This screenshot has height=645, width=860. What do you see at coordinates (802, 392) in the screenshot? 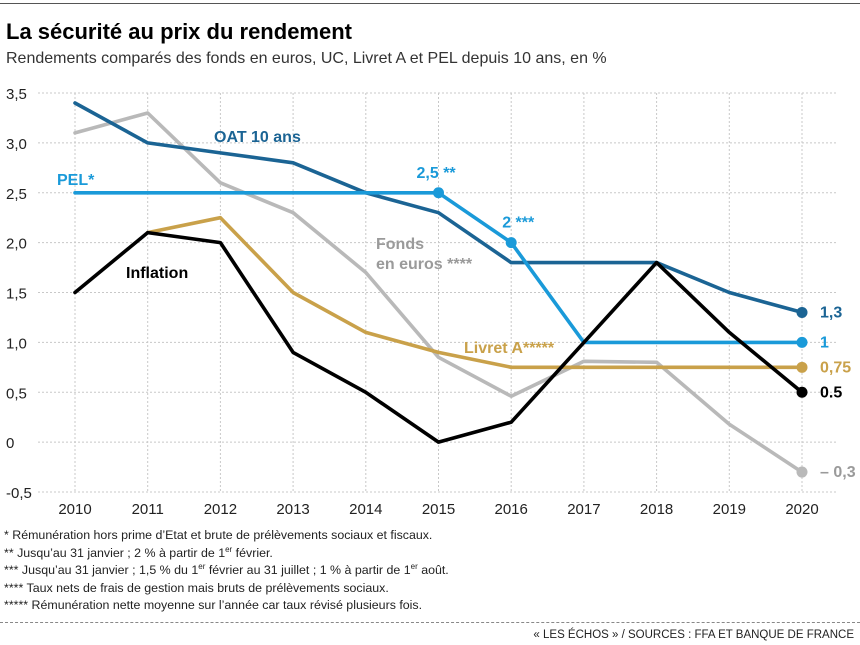
I see `end-point-inflation` at bounding box center [802, 392].